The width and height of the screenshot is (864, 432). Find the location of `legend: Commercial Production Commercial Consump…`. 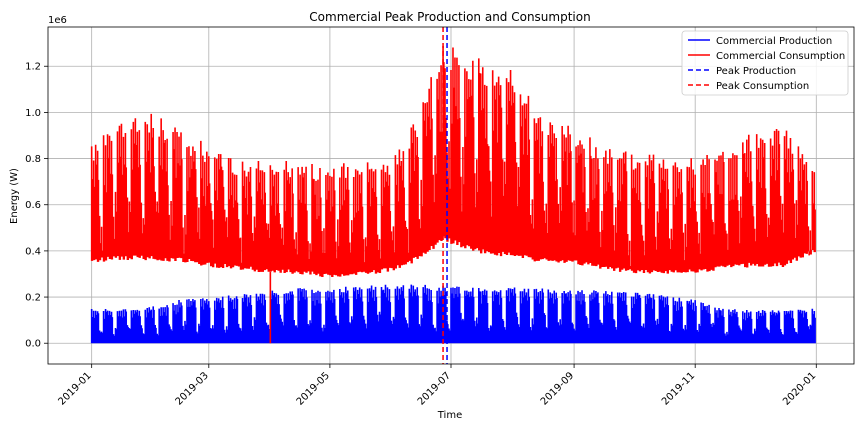

legend: Commercial Production Commercial Consump… is located at coordinates (765, 63).